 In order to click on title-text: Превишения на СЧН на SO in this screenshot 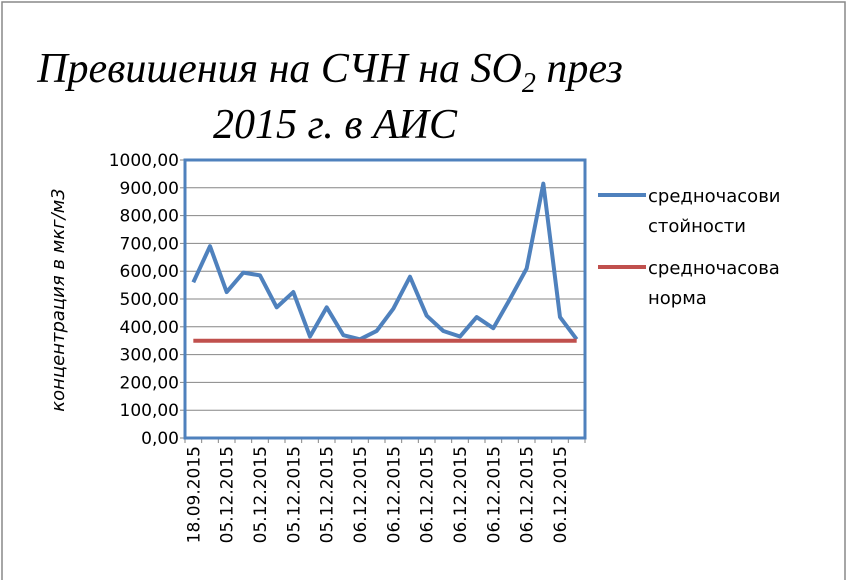, I will do `click(279, 69)`.